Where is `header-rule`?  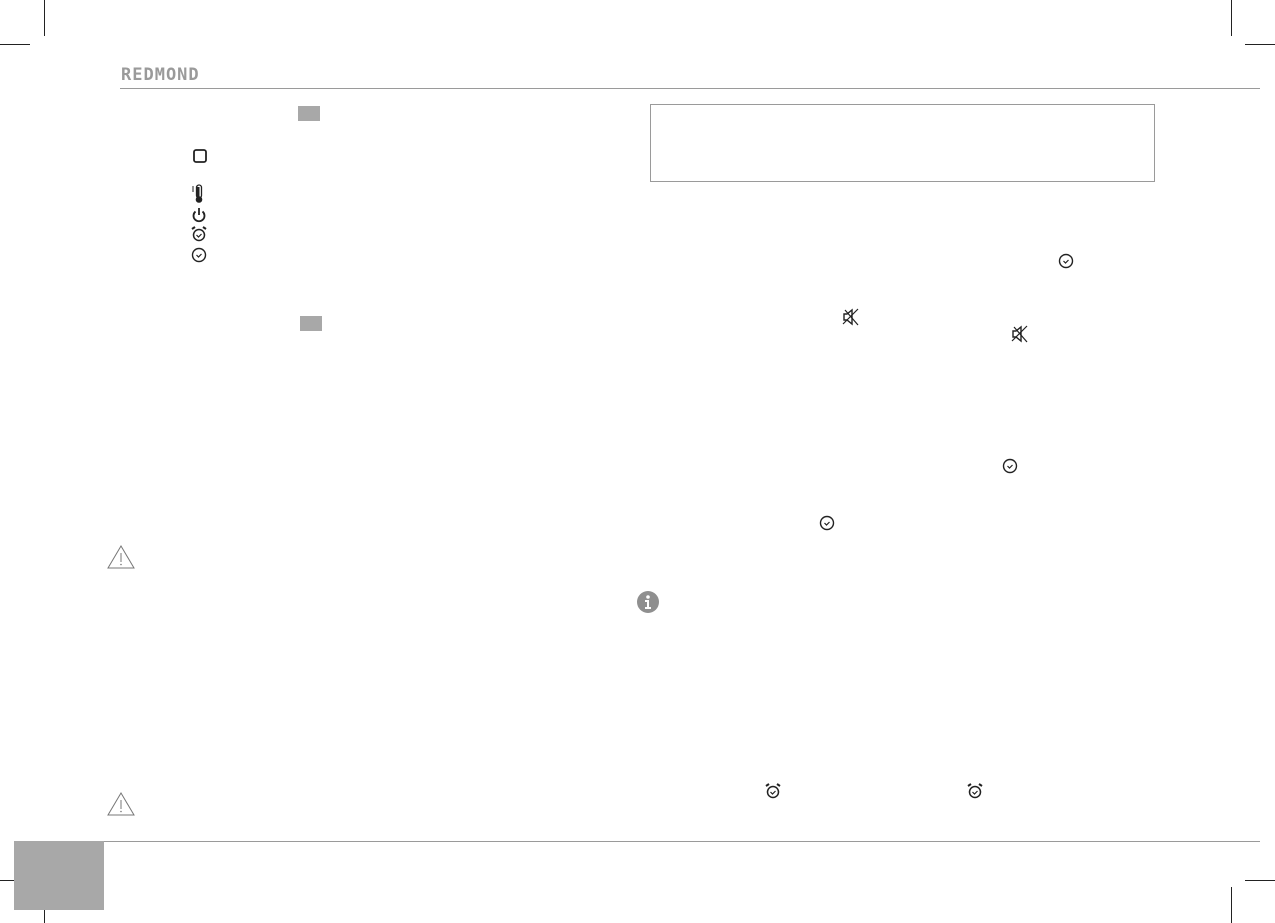 header-rule is located at coordinates (690, 88).